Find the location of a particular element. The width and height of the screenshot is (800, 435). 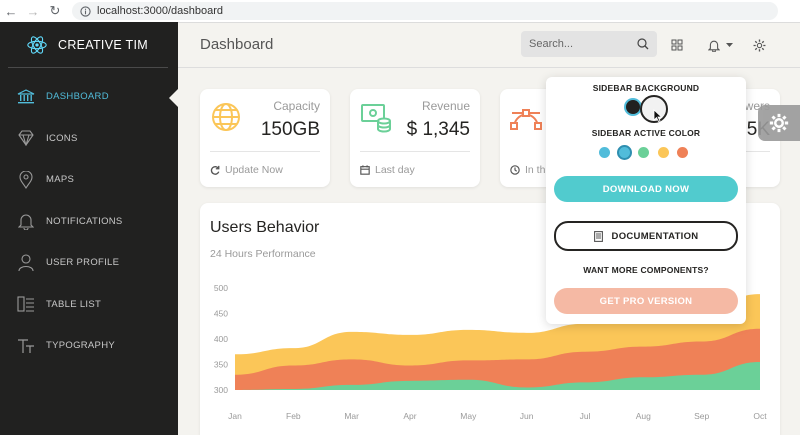

more-components-label: WANT MORE COMPONENTS? is located at coordinates (646, 270).